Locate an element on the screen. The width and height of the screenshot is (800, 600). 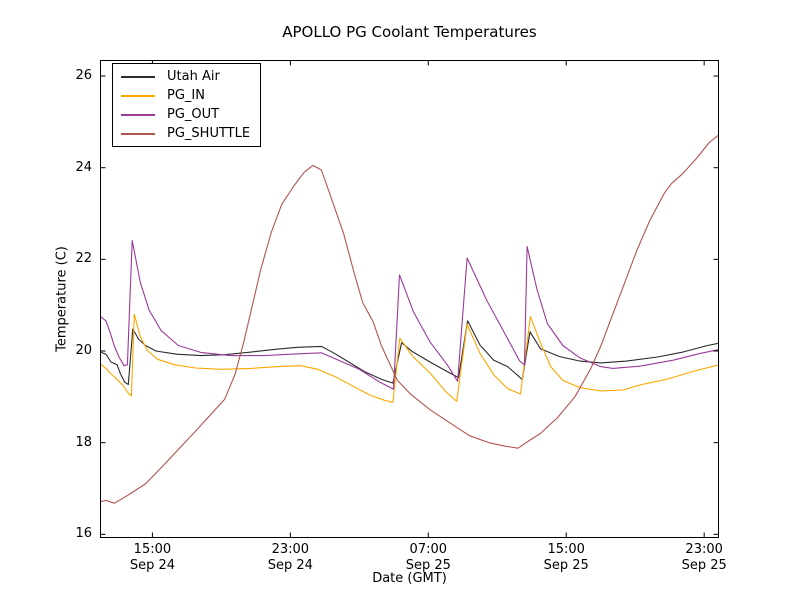
legend-item-pg-in: PG_IN is located at coordinates (185, 95).